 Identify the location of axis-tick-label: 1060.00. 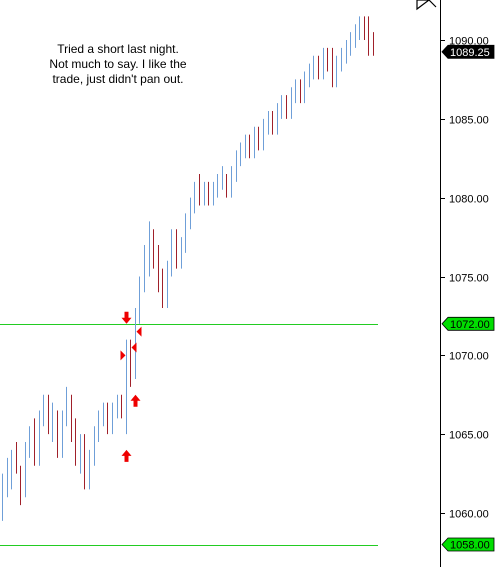
(469, 515).